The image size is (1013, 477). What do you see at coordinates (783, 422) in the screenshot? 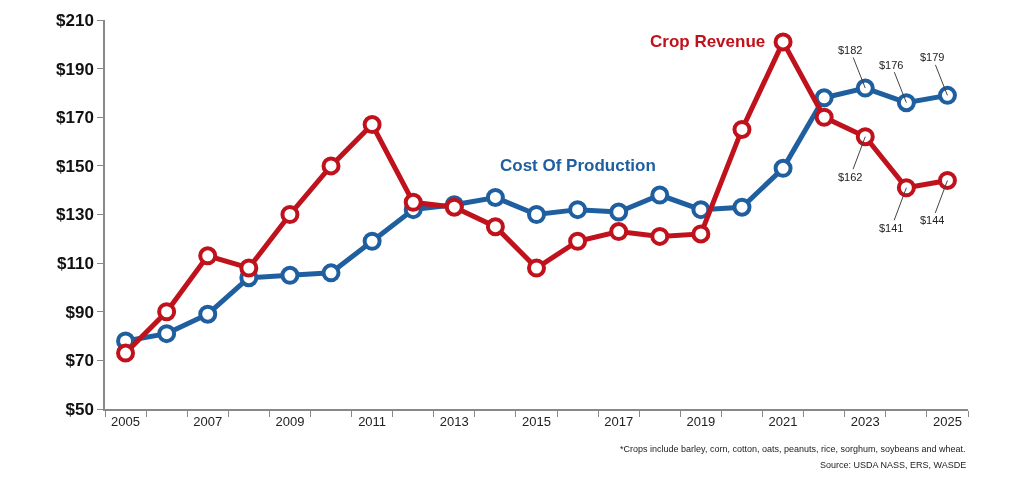
I see `x-tick-label: 2021` at bounding box center [783, 422].